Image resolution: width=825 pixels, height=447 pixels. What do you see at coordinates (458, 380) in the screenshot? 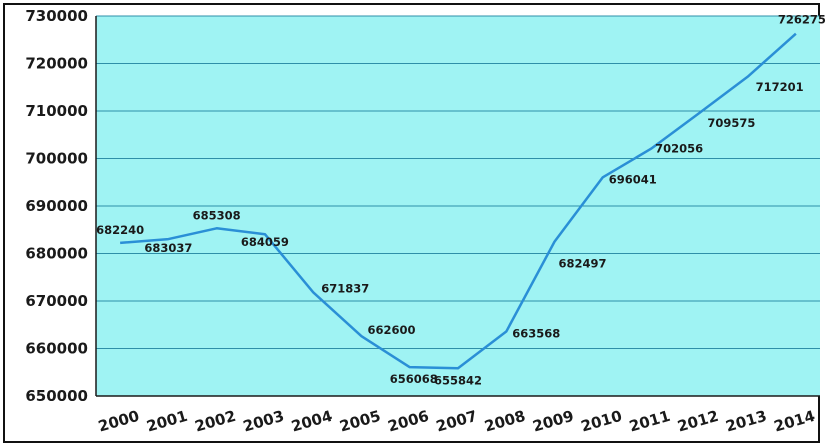
I see `data-label: 655842` at bounding box center [458, 380].